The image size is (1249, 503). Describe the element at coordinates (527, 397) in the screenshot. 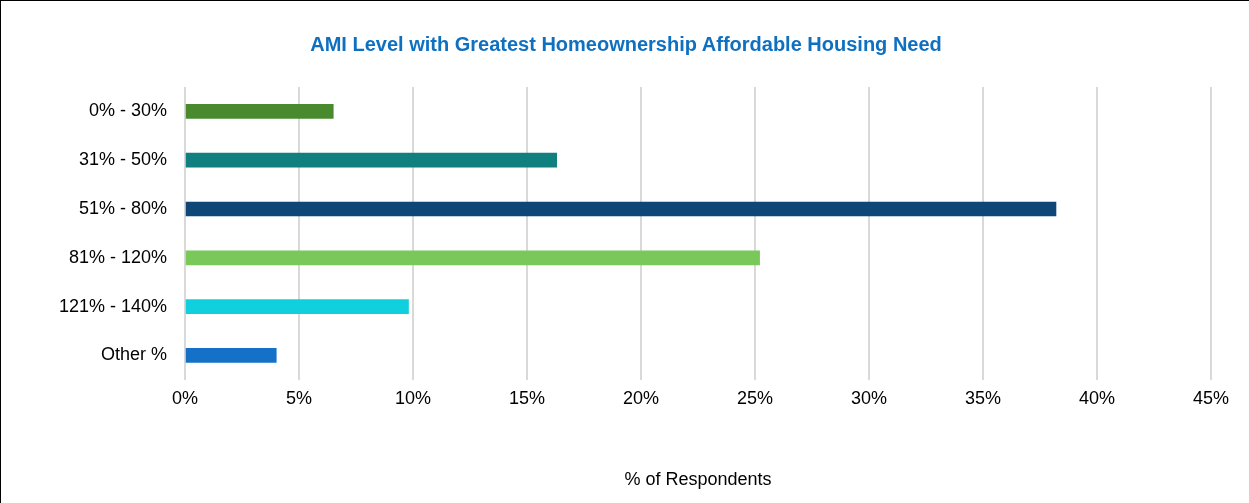

I see `x-tick-label: 15%` at that location.